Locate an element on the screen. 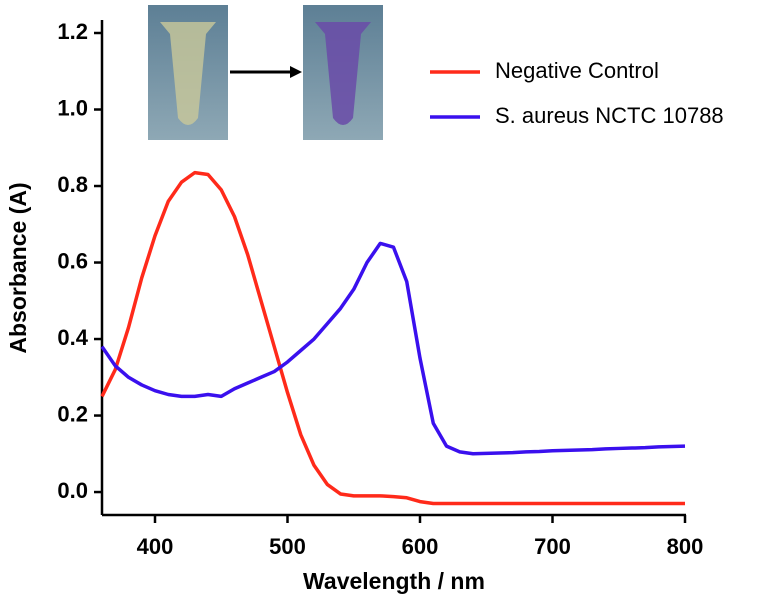 The image size is (783, 607). x-tick-label: 600 is located at coordinates (420, 546).